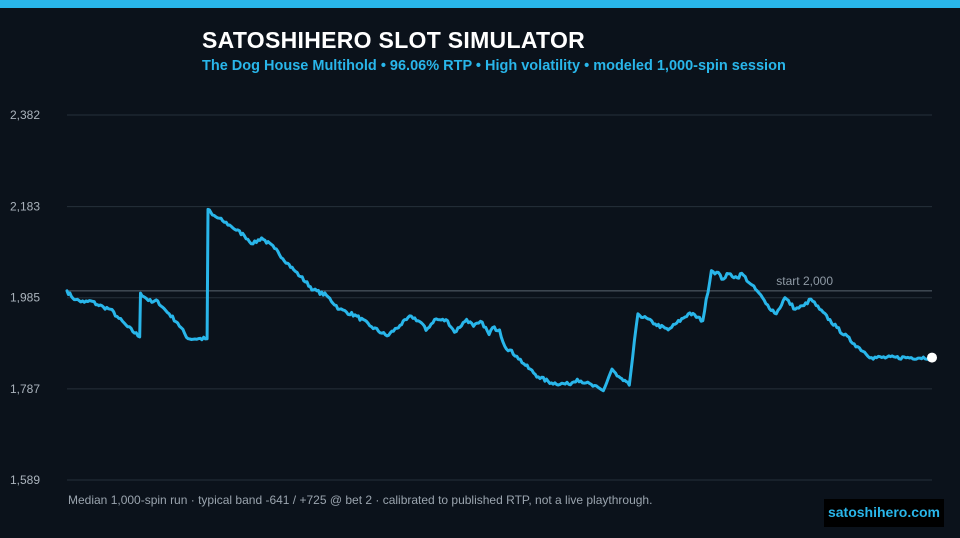 This screenshot has width=960, height=538. What do you see at coordinates (883, 513) in the screenshot?
I see `brand-link: satoshihero.com` at bounding box center [883, 513].